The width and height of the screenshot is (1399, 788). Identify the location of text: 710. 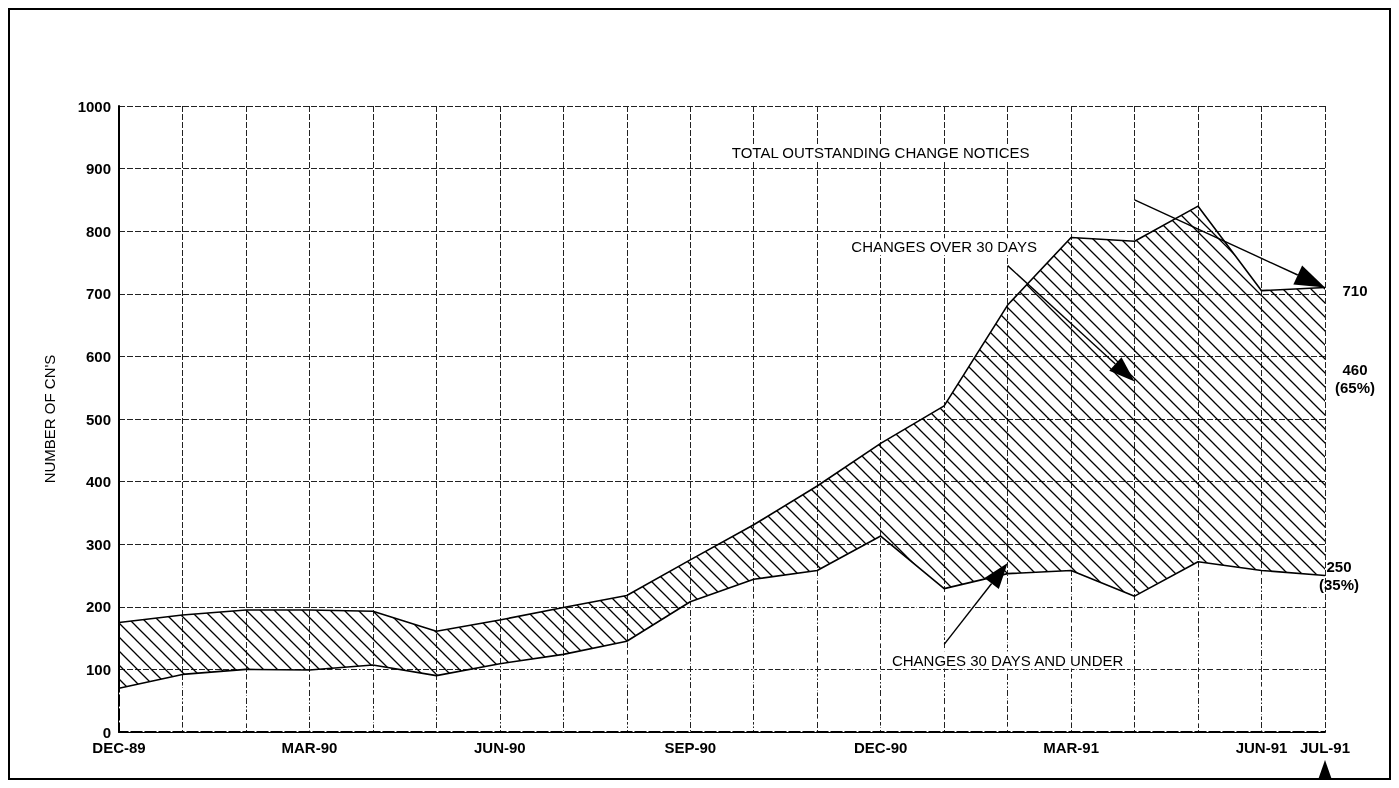
(1355, 291).